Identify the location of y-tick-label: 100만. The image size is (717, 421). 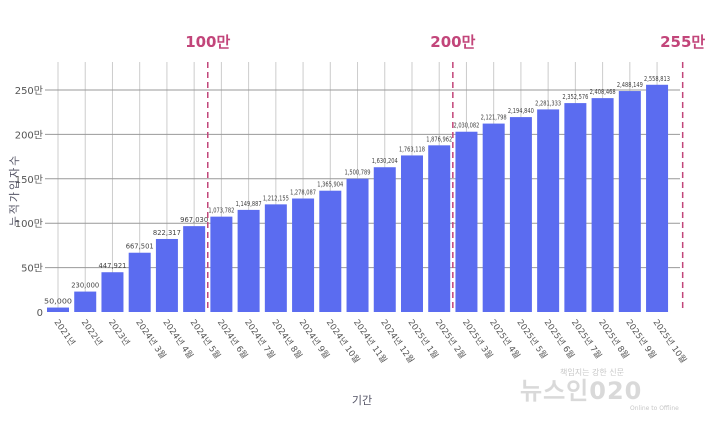
(29, 224).